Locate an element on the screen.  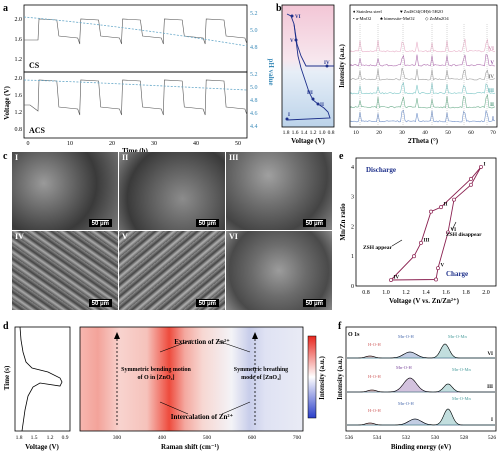
panel-c: c is located at coordinates (5, 156).